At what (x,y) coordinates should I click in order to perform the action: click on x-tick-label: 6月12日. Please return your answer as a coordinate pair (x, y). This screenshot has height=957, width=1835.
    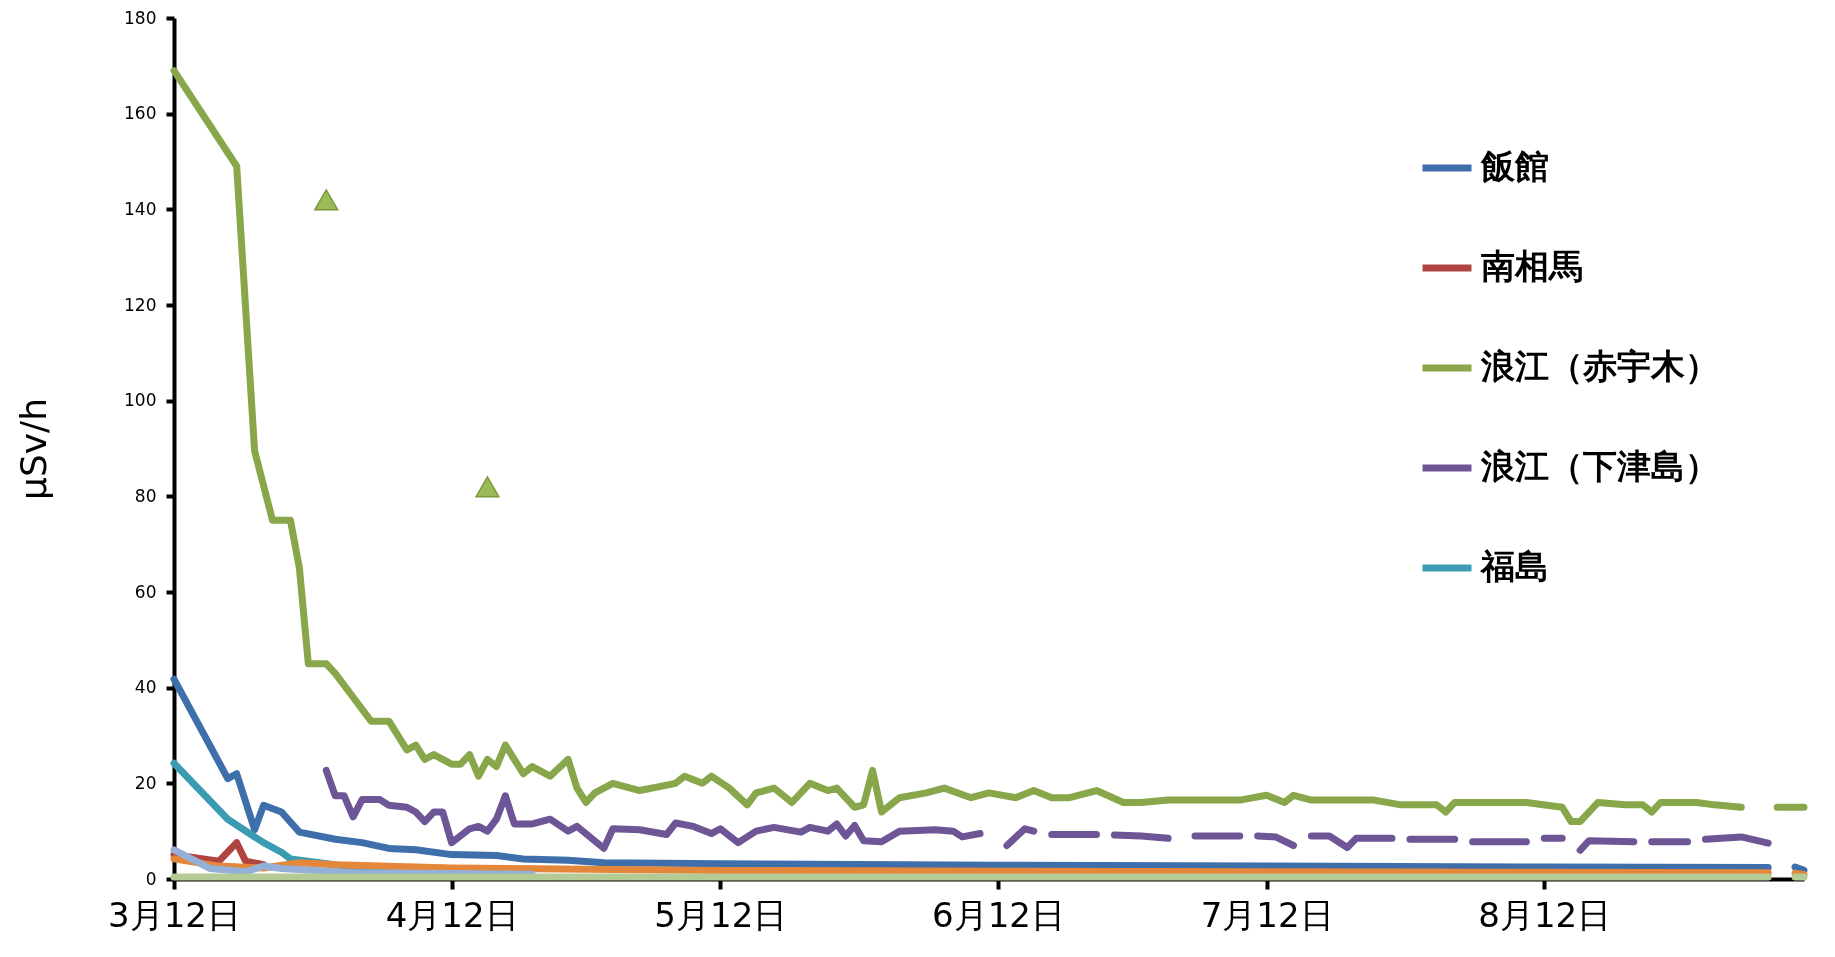
    Looking at the image, I should click on (998, 914).